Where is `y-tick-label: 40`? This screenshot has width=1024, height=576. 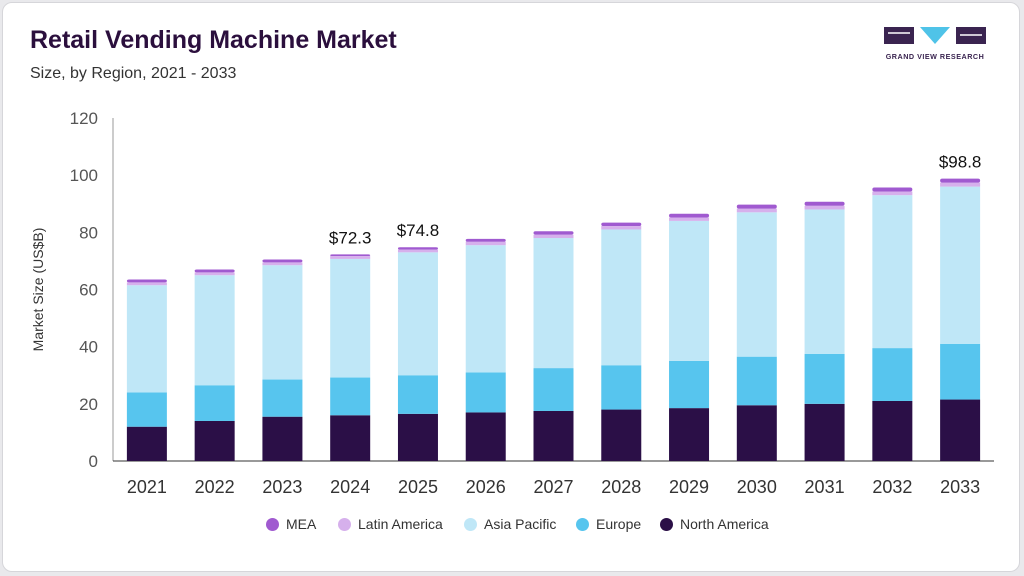
y-tick-label: 40 is located at coordinates (88, 347).